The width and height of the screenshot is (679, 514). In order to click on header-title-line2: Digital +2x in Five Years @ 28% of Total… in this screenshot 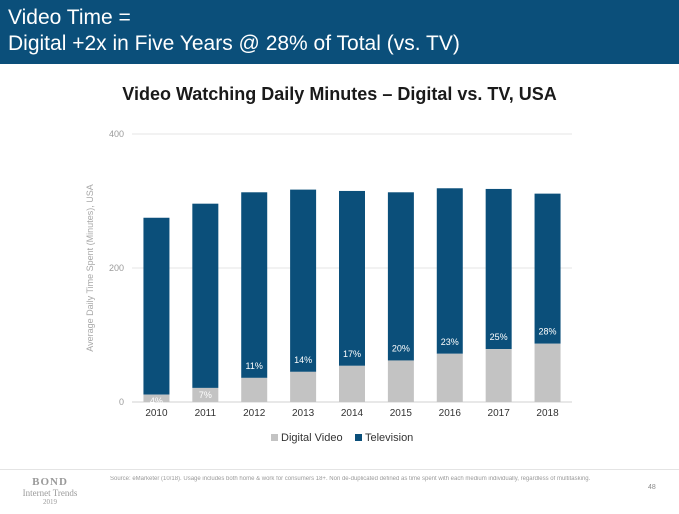, I will do `click(234, 43)`.